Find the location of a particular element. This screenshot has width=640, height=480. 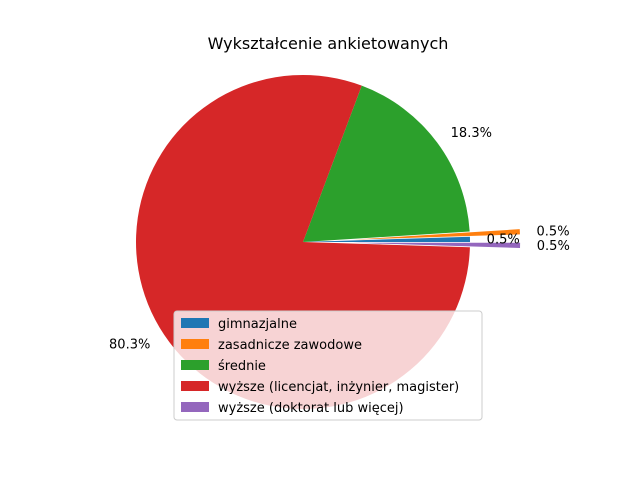

legend-box is located at coordinates (328, 365).